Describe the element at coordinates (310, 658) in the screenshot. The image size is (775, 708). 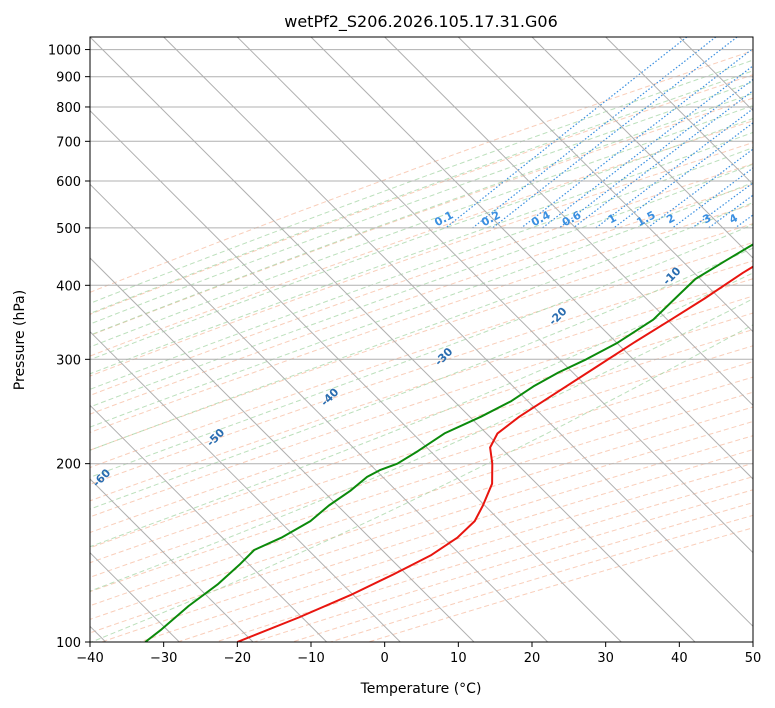
I see `x-tick-label: −10` at that location.